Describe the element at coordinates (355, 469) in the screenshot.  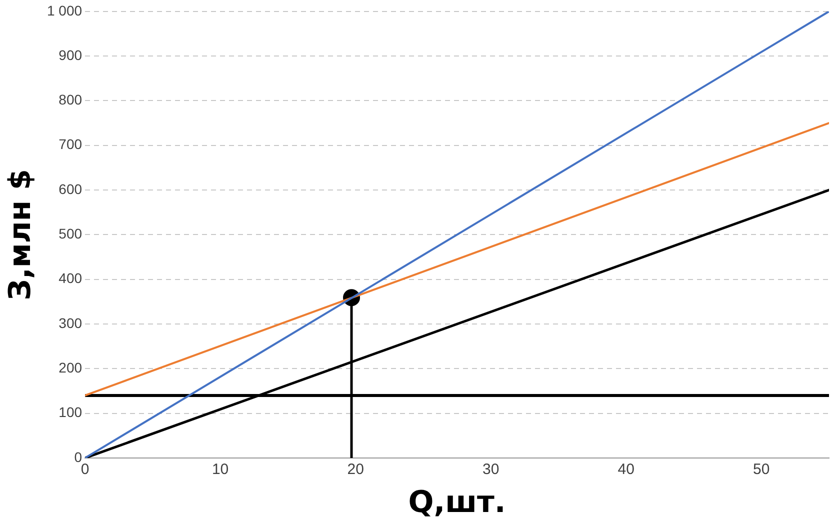
I see `x-tick-label: 20` at that location.